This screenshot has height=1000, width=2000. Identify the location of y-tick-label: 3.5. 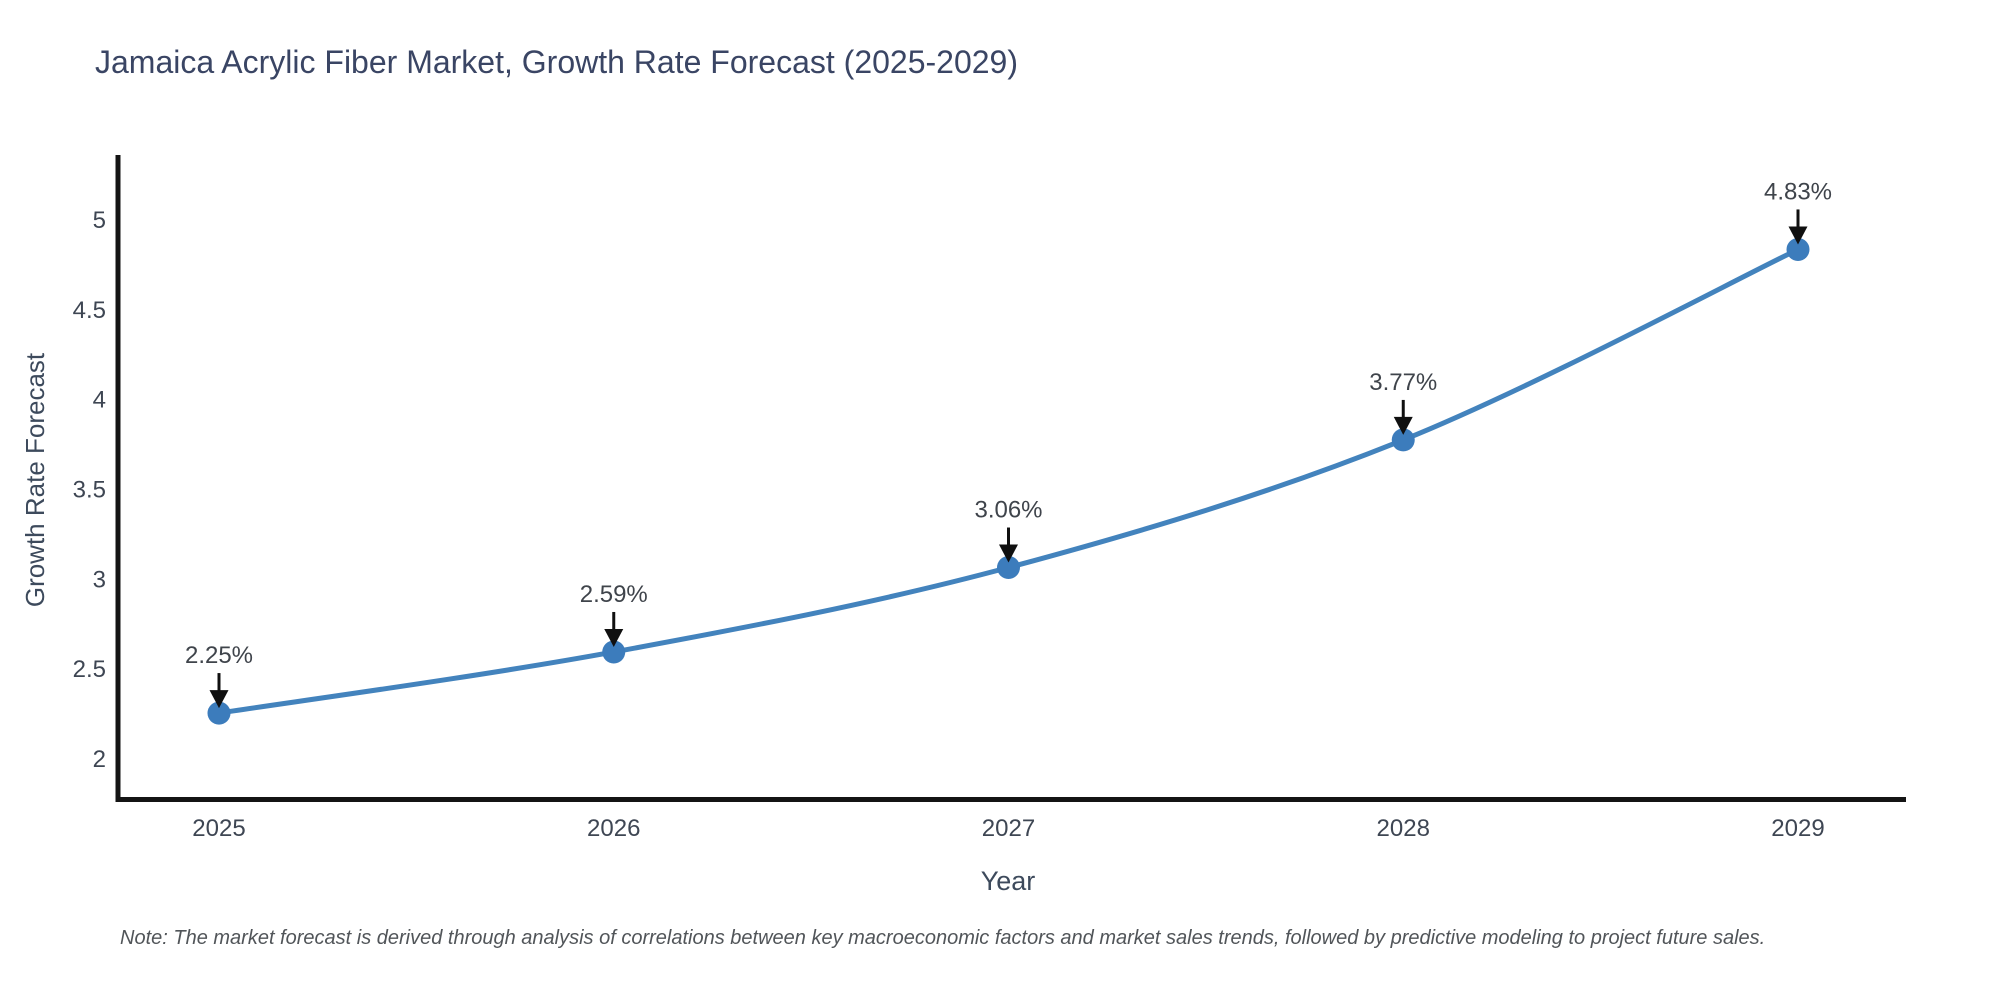
(89, 489).